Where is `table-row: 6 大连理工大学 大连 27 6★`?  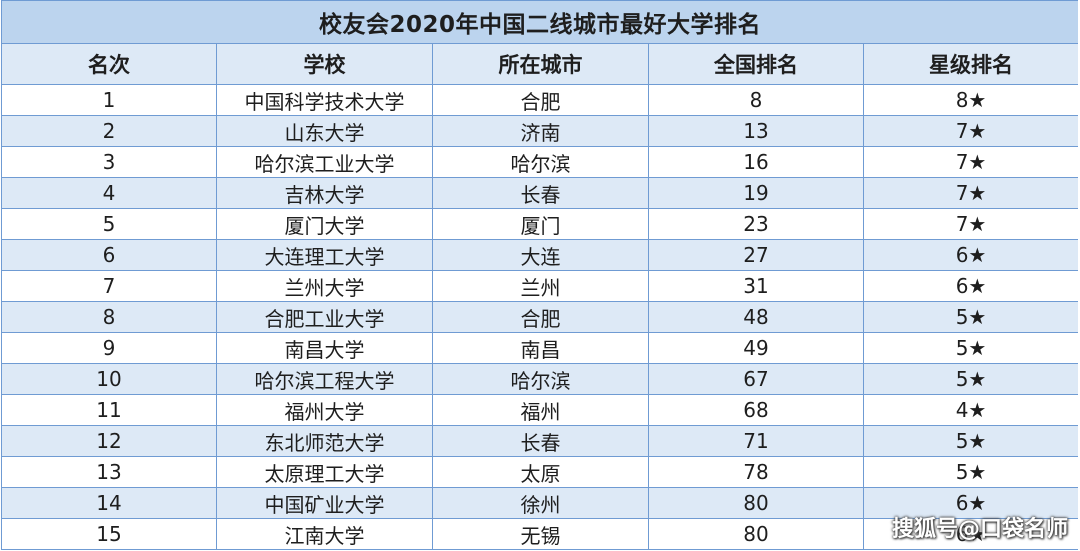
table-row: 6 大连理工大学 大连 27 6★ is located at coordinates (539, 255).